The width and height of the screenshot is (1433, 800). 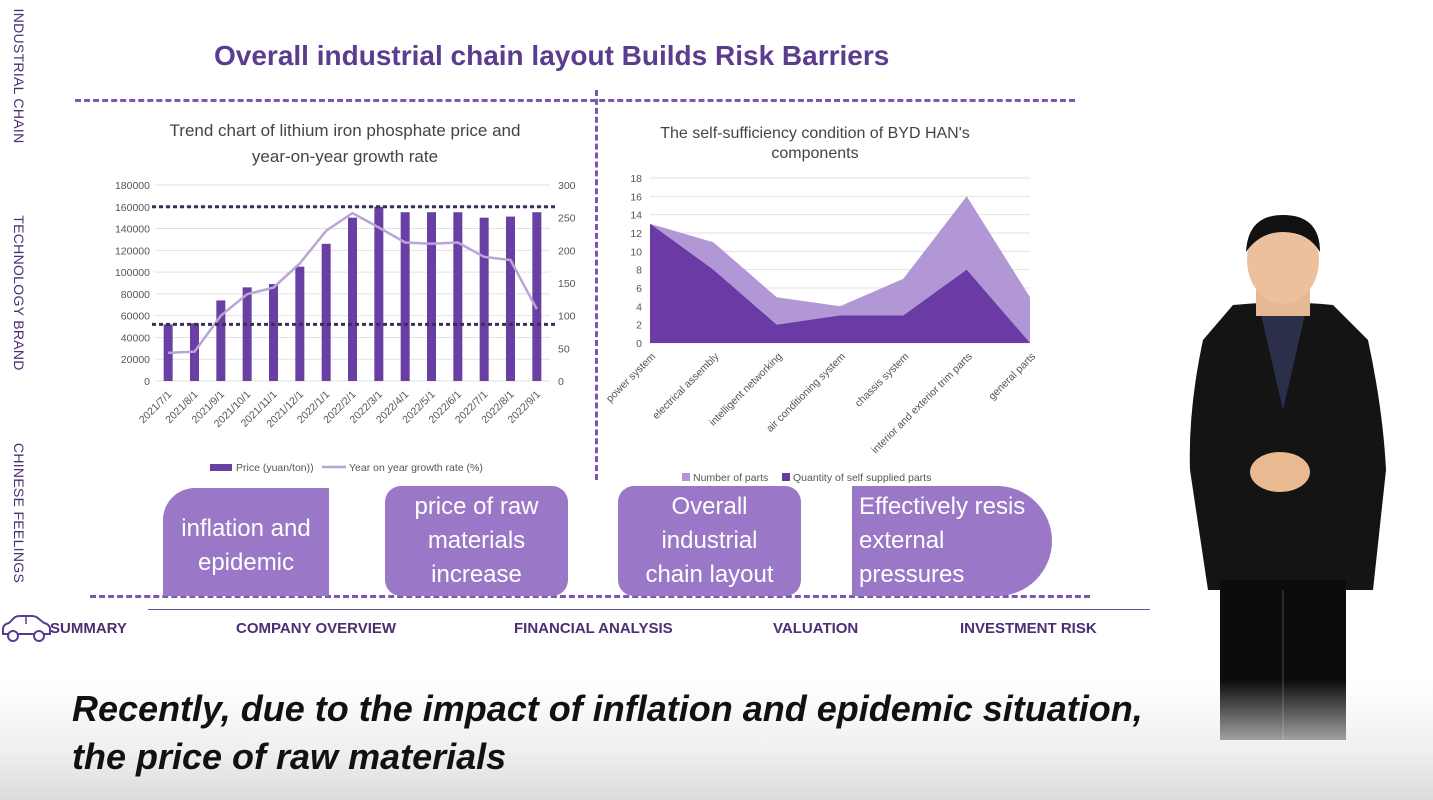 What do you see at coordinates (882, 379) in the screenshot?
I see `chart2-xtick: chassis system` at bounding box center [882, 379].